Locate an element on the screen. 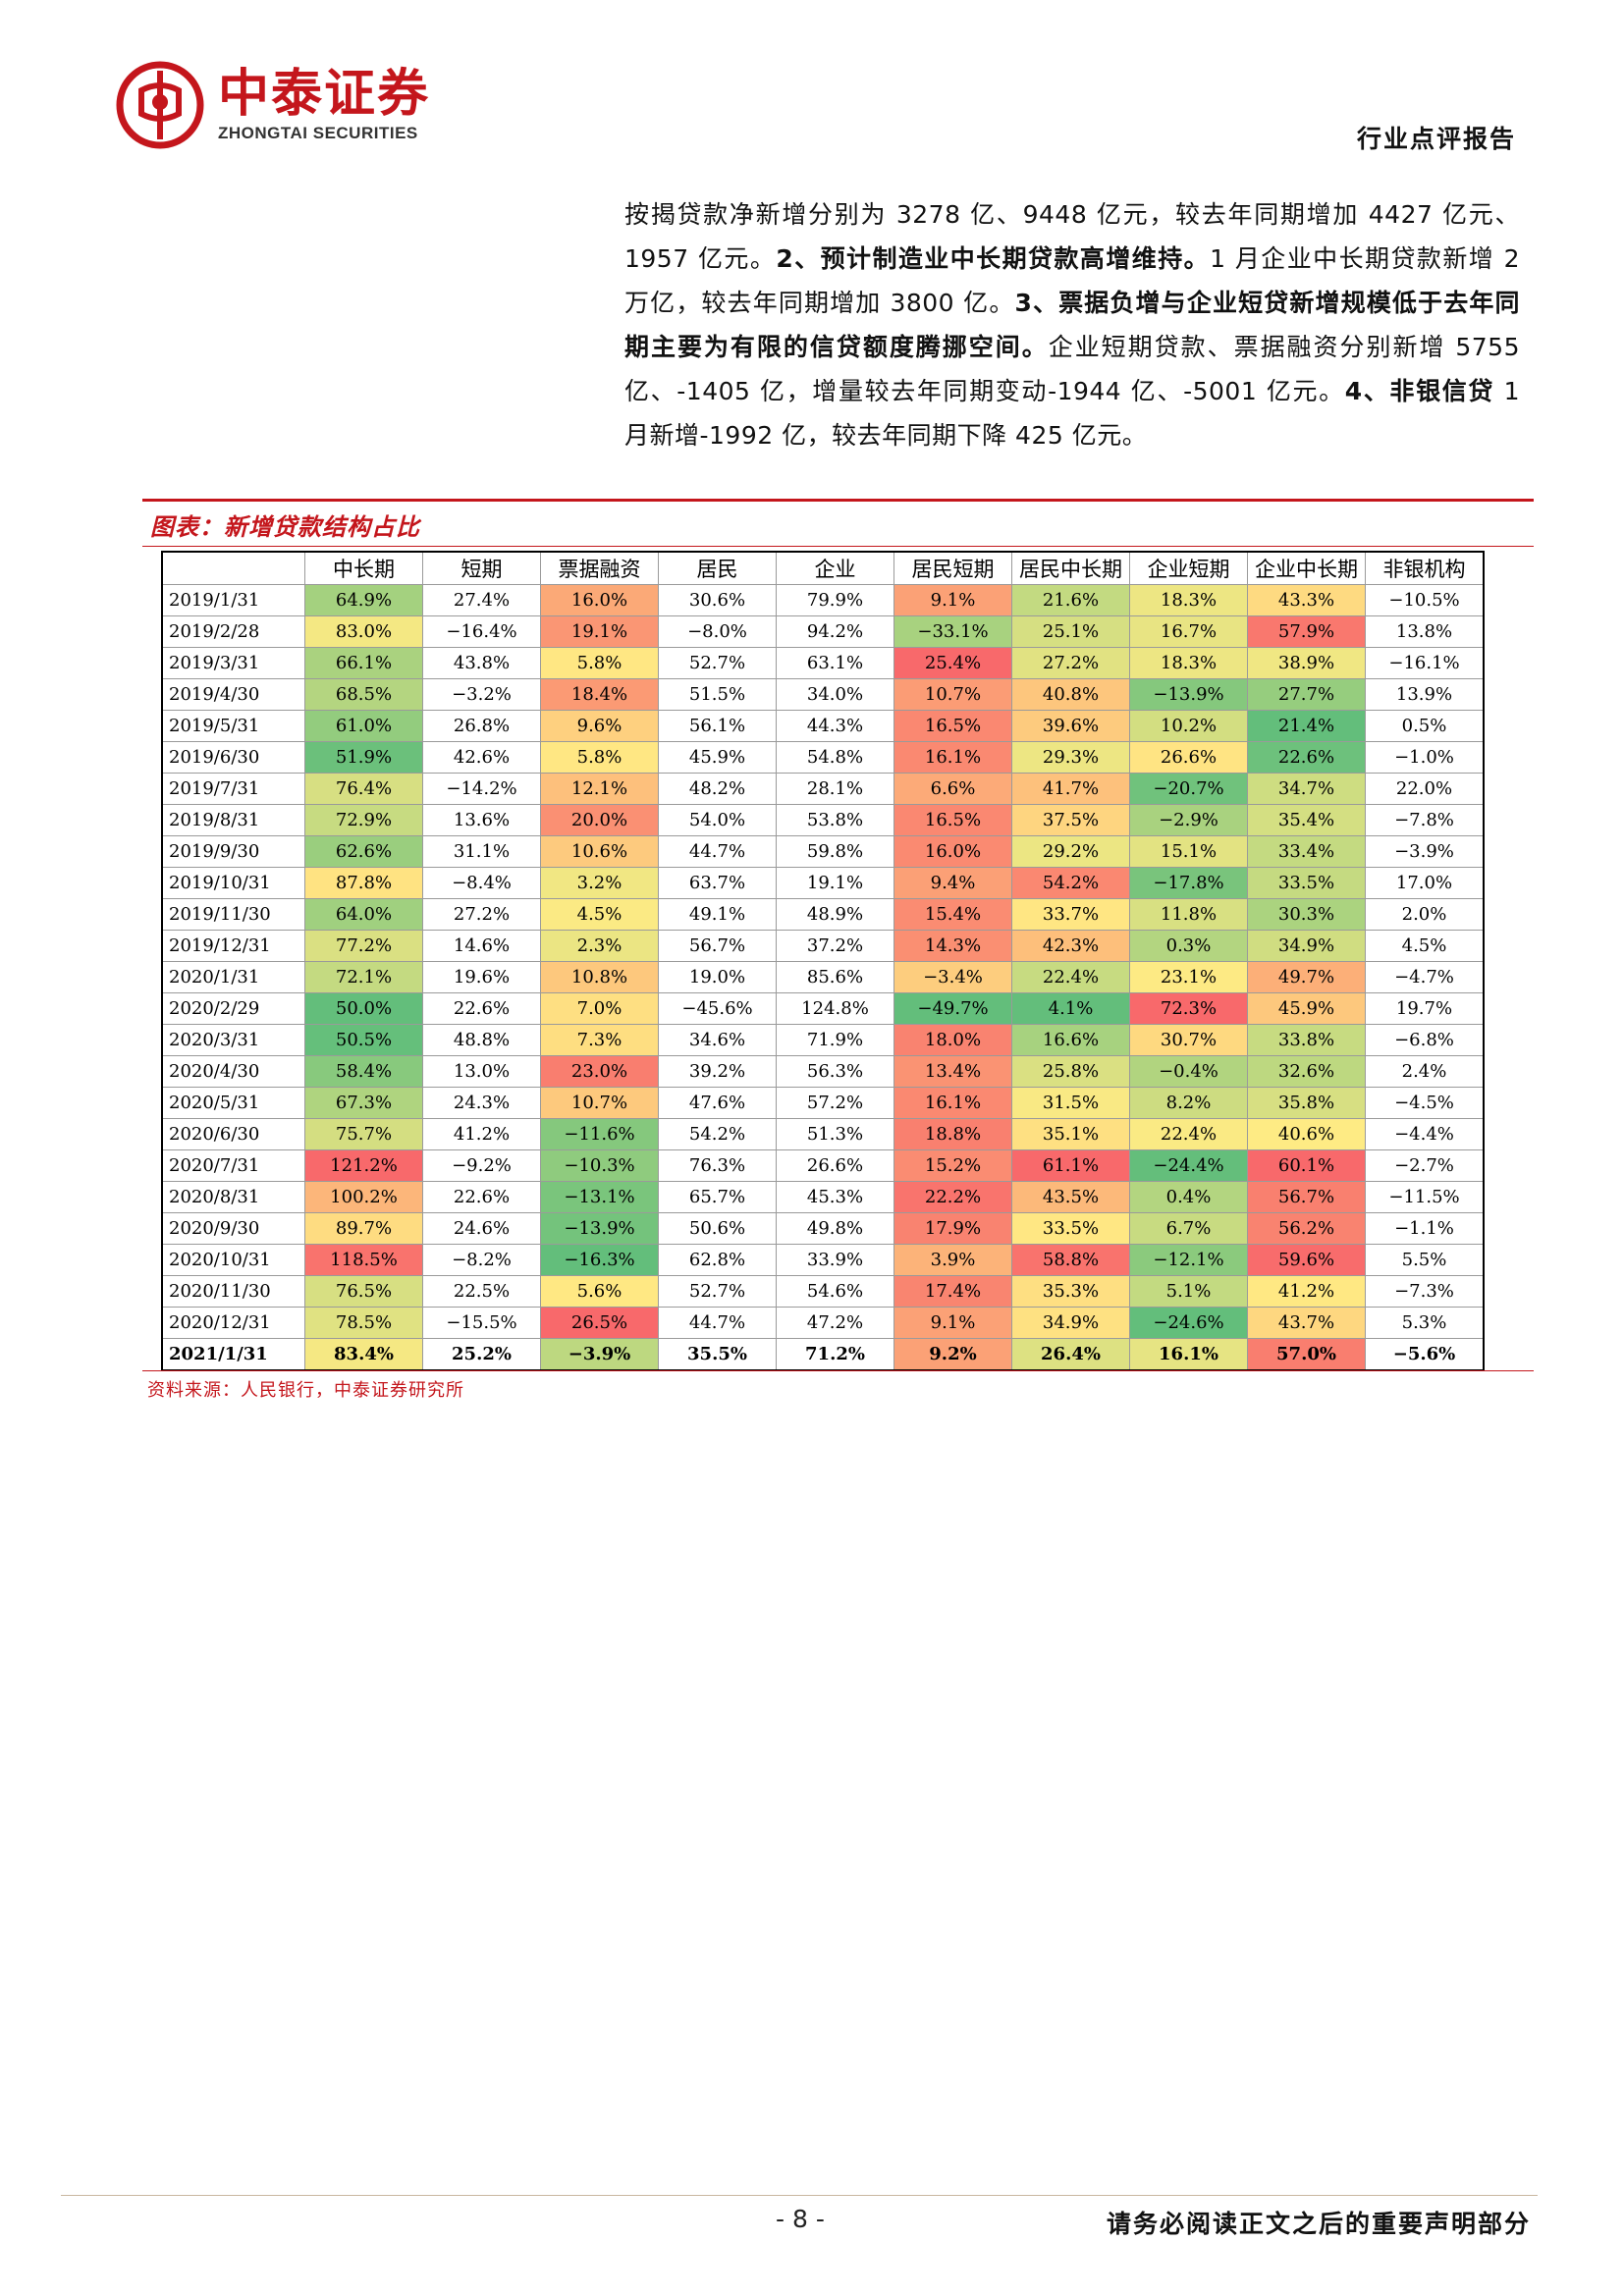 This screenshot has width=1624, height=2296. header-cell: 居民 is located at coordinates (717, 568).